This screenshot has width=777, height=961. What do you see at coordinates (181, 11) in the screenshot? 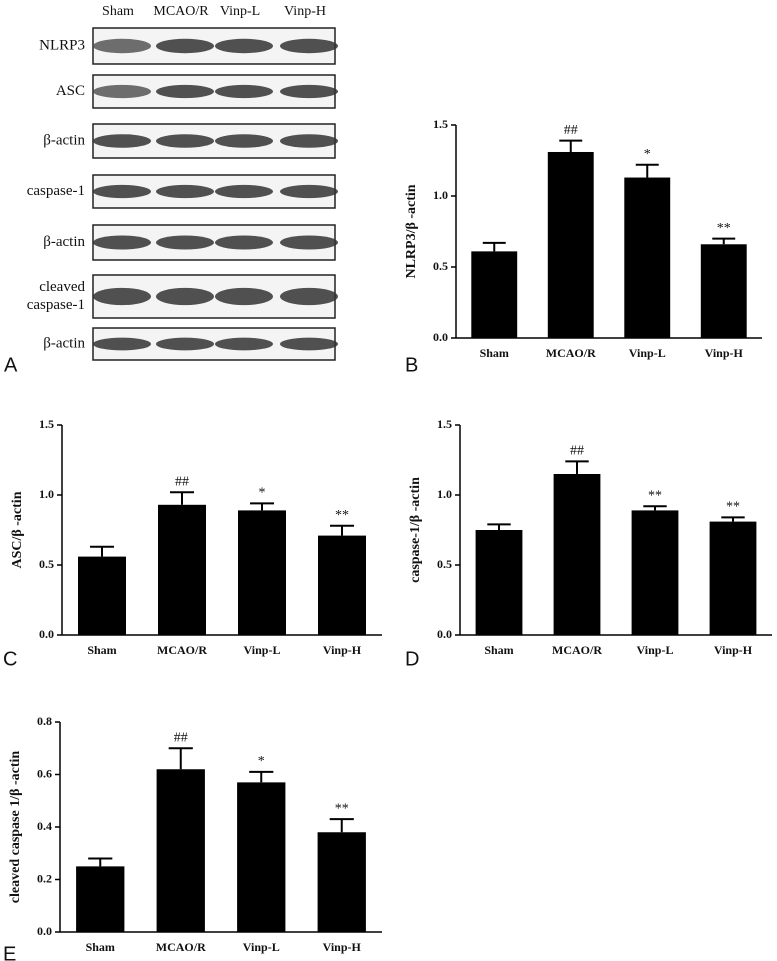
I see `lane-label: MCAO/R` at bounding box center [181, 11].